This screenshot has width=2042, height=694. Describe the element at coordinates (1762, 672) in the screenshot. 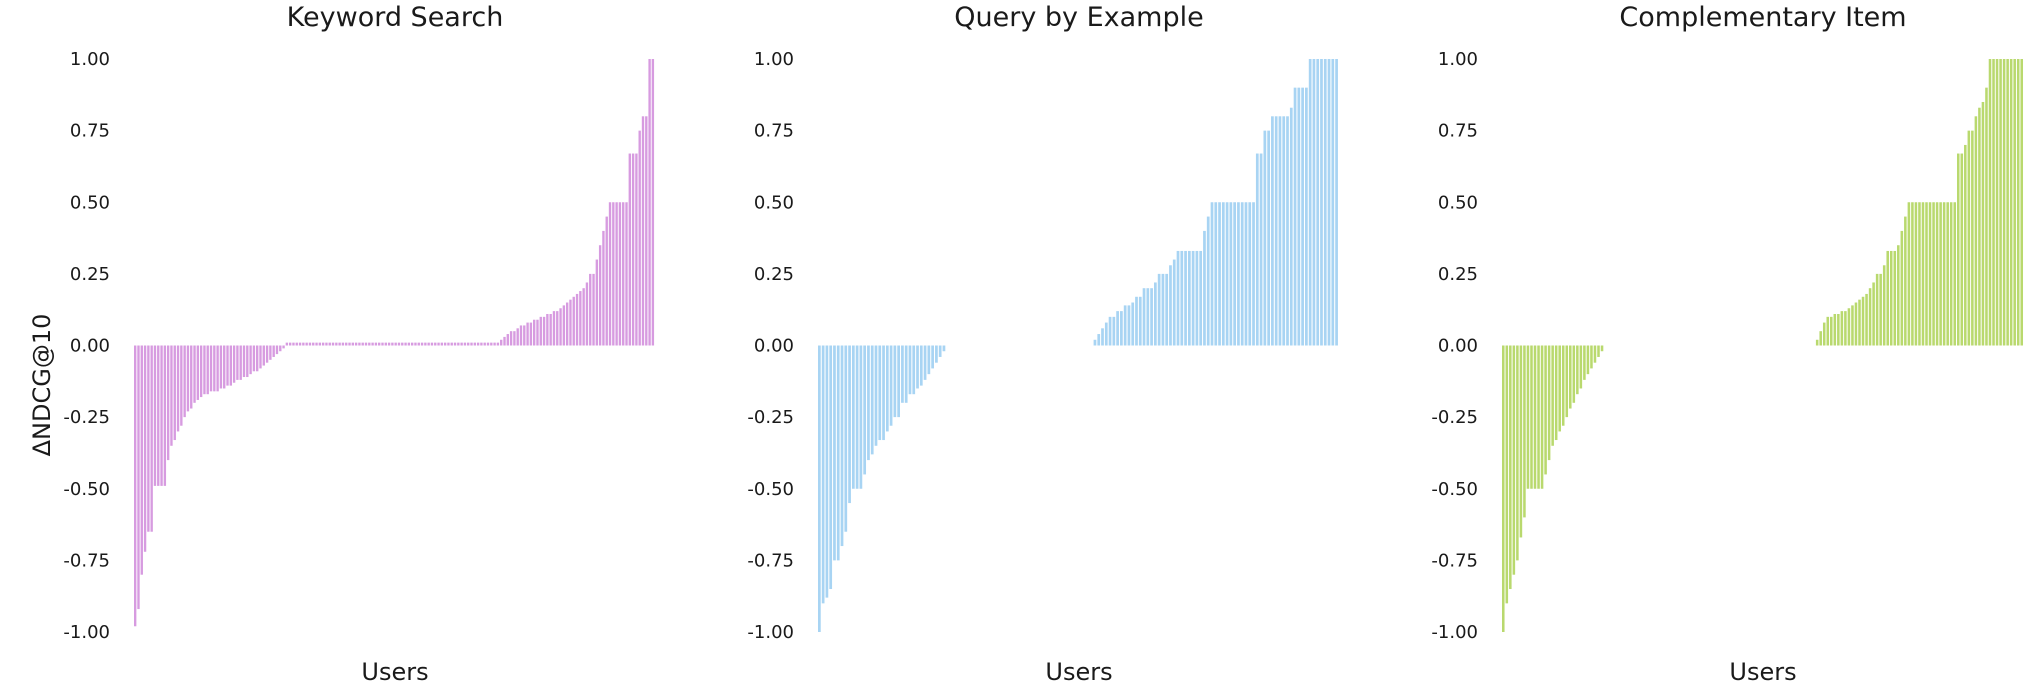

I see `x-axis-label: Users` at that location.